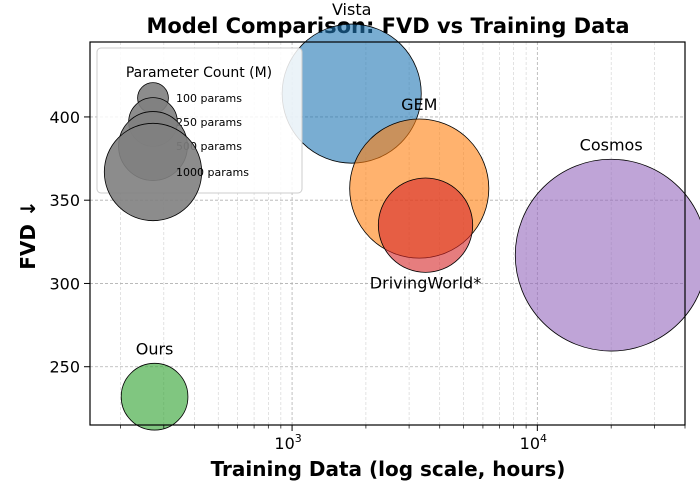 This screenshot has height=500, width=700. What do you see at coordinates (28, 234) in the screenshot?
I see `y-axis-label: FVD ↓` at bounding box center [28, 234].